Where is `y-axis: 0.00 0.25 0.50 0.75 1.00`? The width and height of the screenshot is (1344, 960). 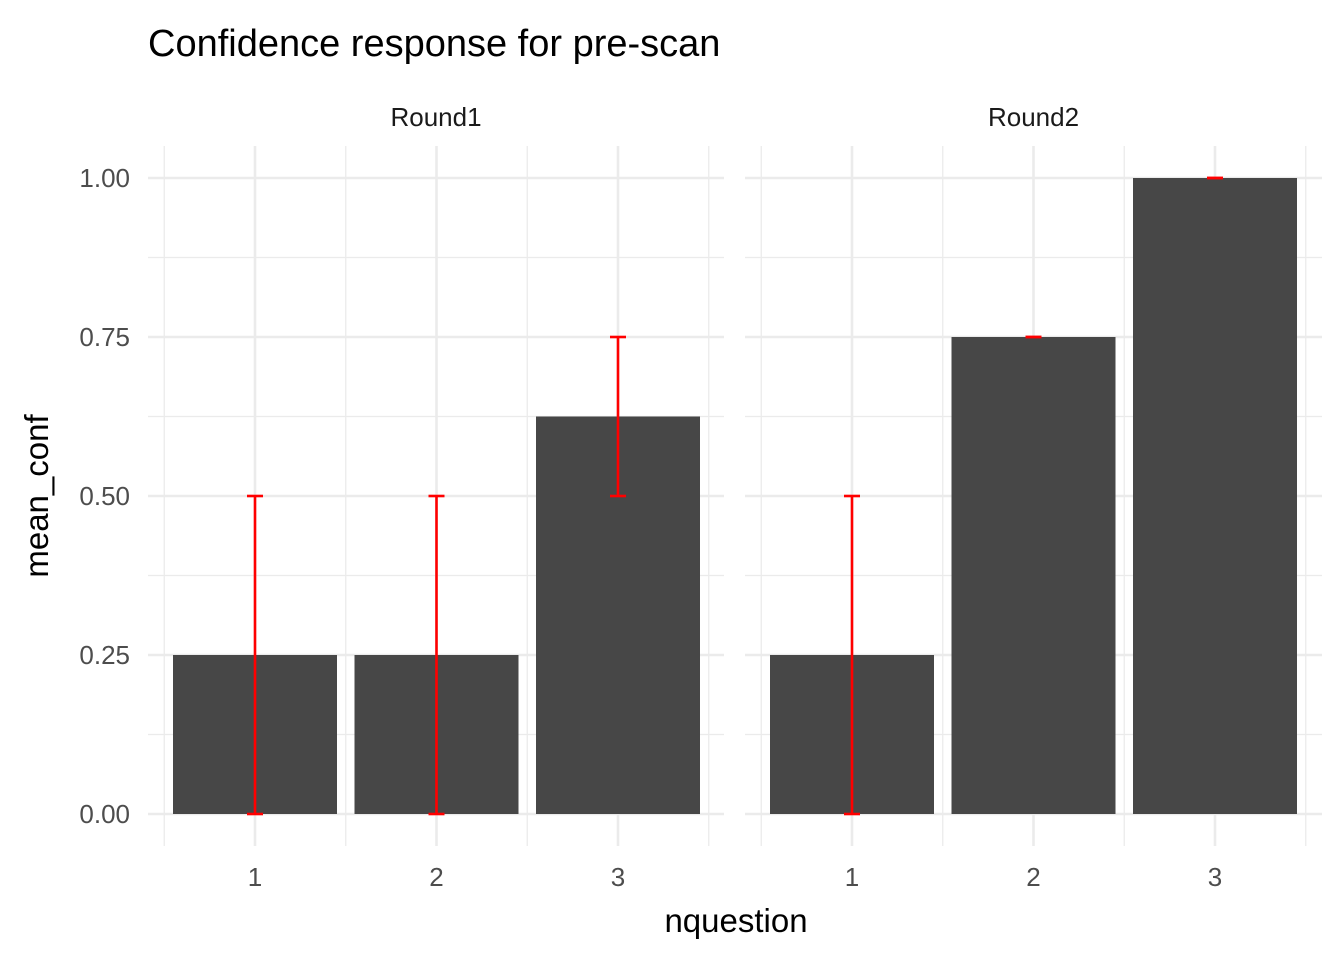
y-axis: 0.00 0.25 0.50 0.75 1.00 is located at coordinates (104, 496).